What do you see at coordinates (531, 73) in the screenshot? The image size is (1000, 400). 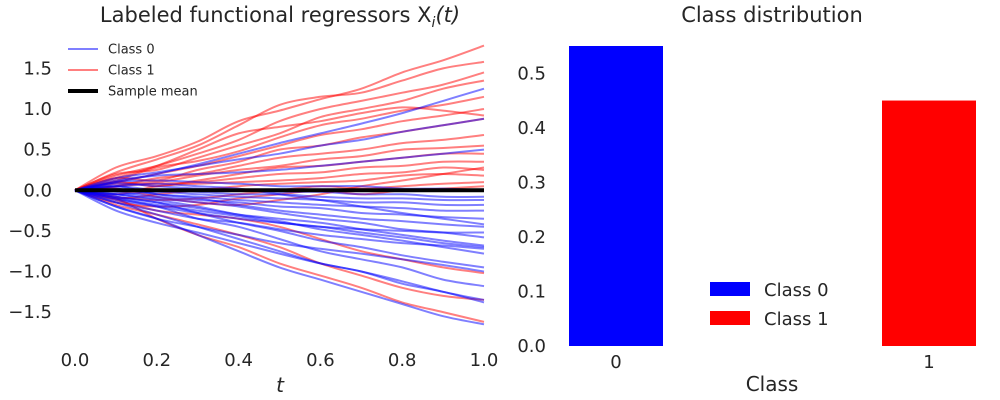 I see `right-y-tick-label: 0.5` at bounding box center [531, 73].